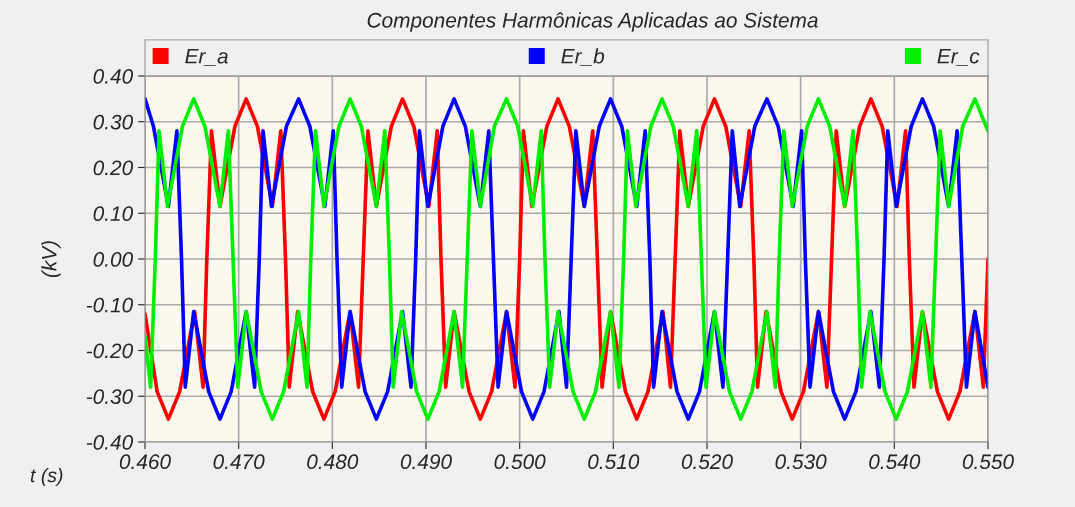 The image size is (1075, 507). What do you see at coordinates (239, 462) in the screenshot?
I see `x-tick-label: 0.470` at bounding box center [239, 462].